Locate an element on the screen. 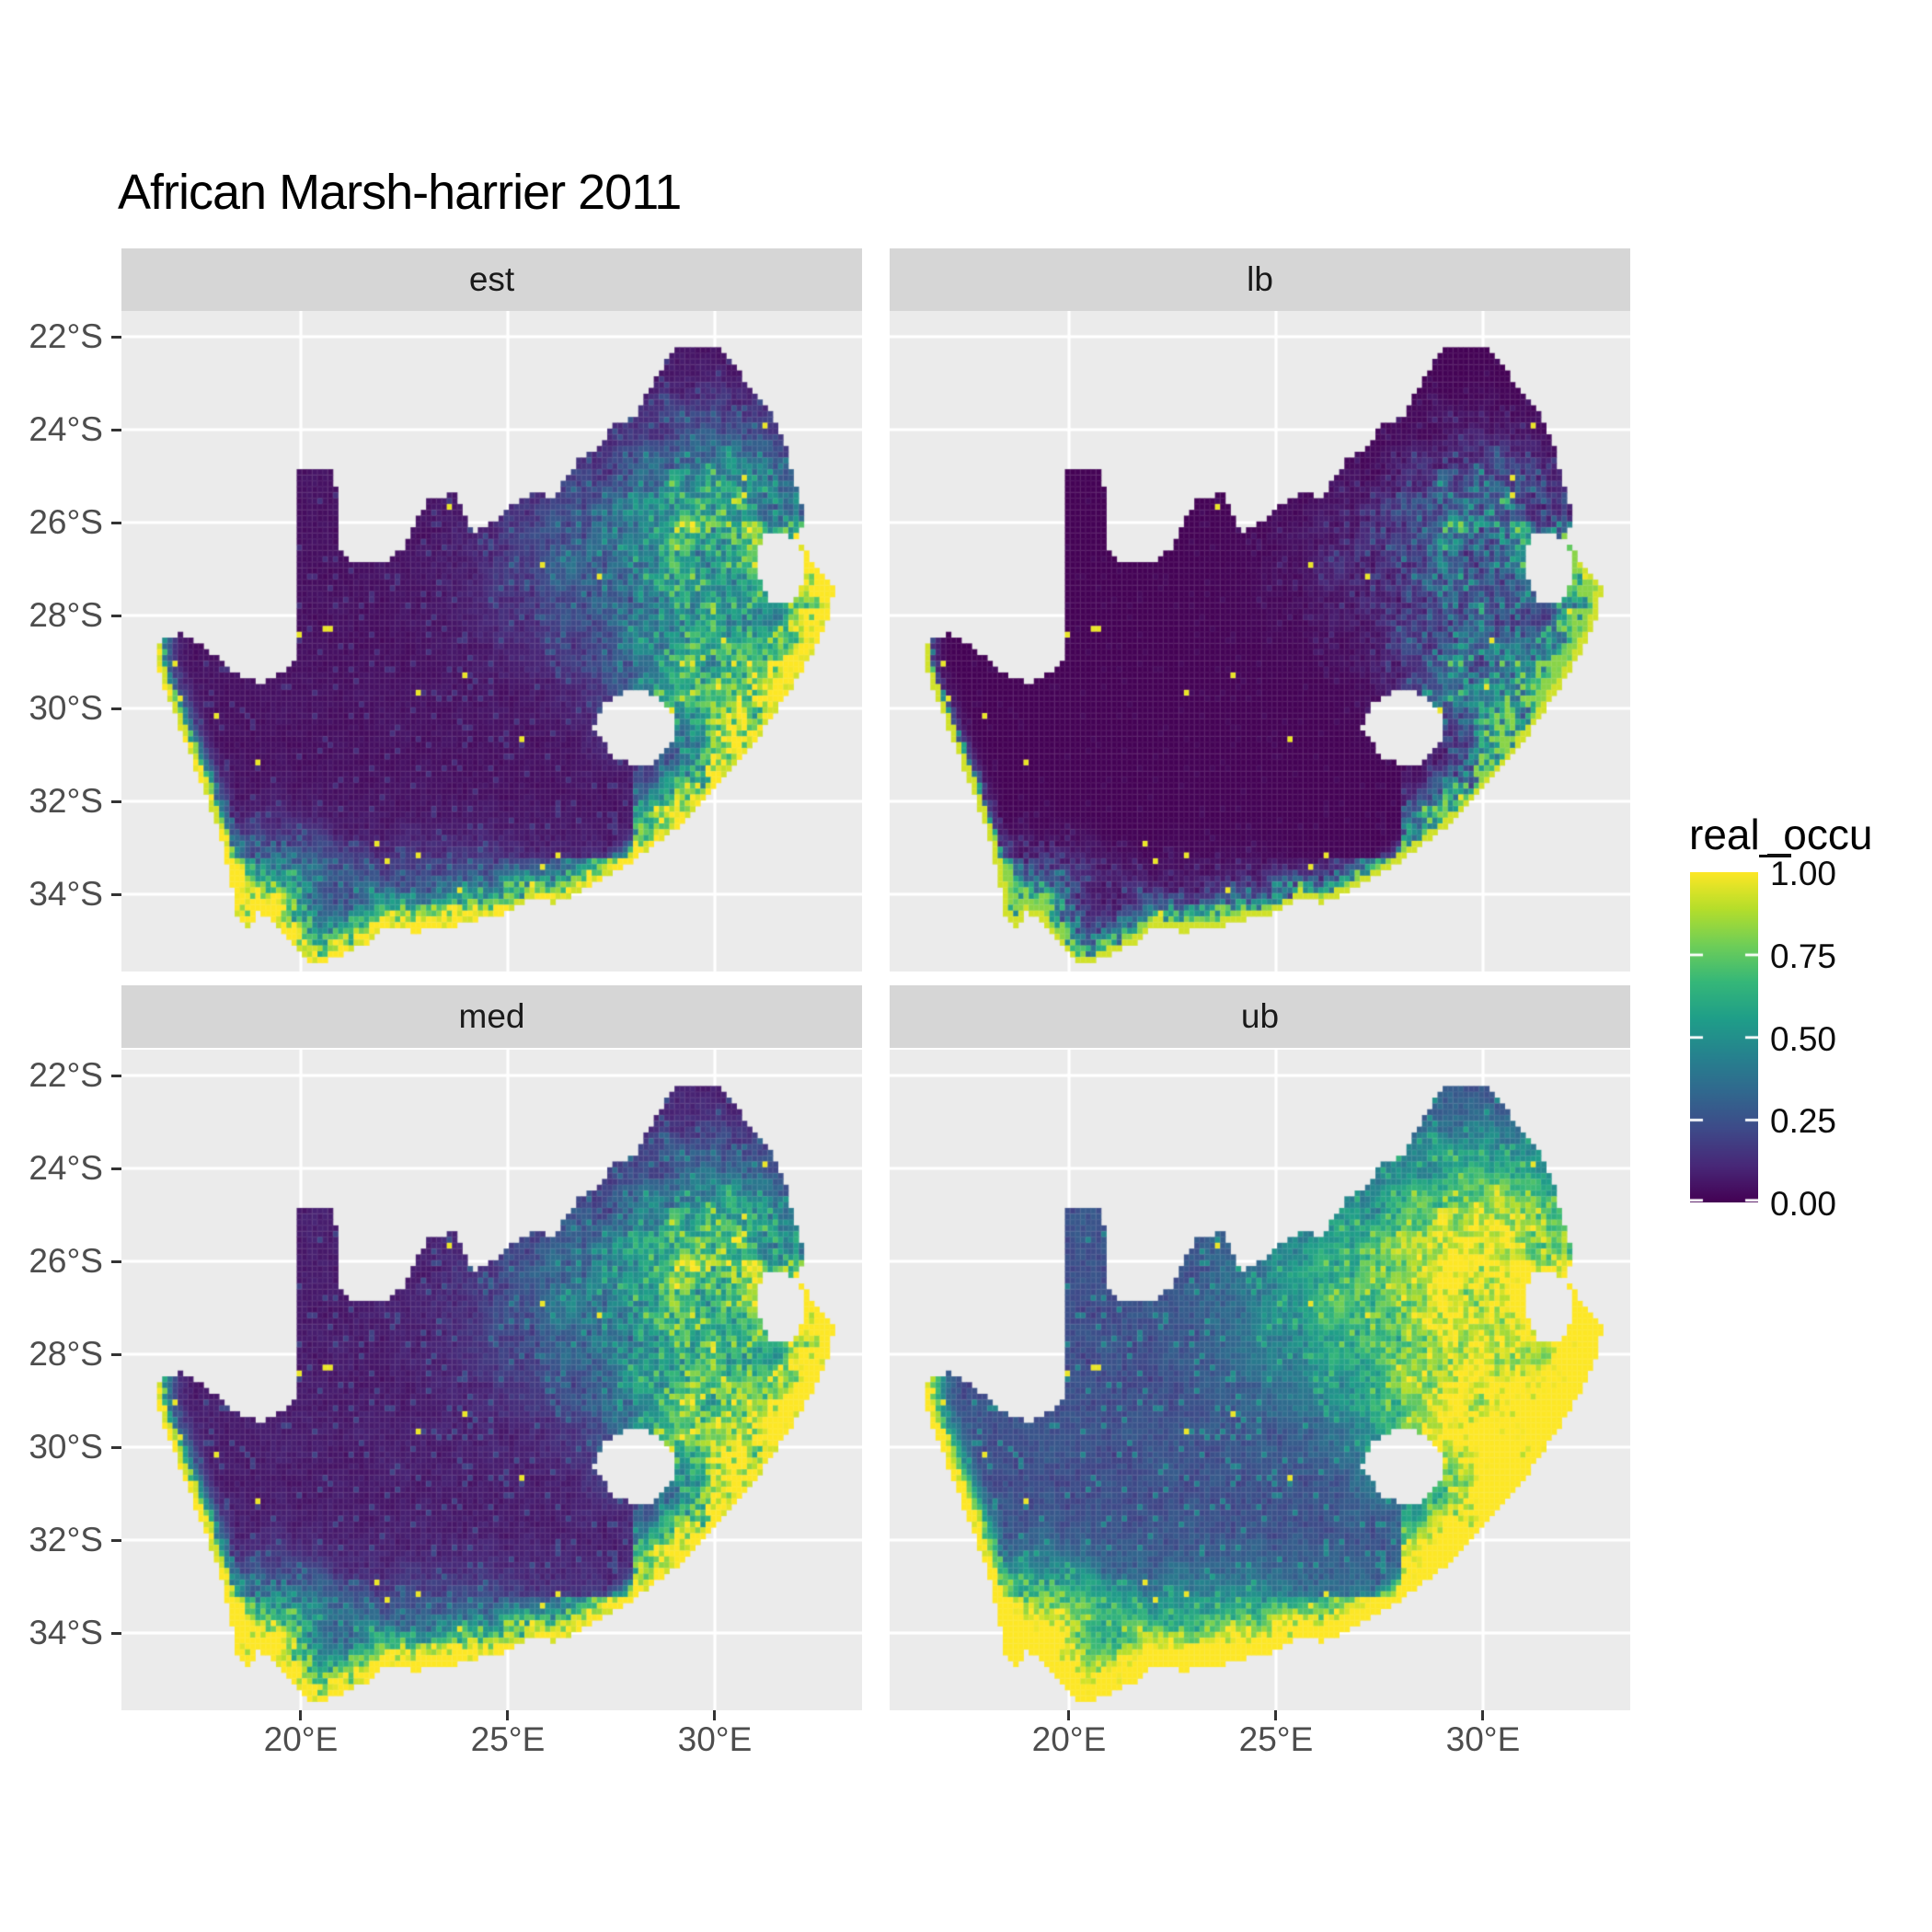  facet-strip-lb: lb is located at coordinates (1260, 279).